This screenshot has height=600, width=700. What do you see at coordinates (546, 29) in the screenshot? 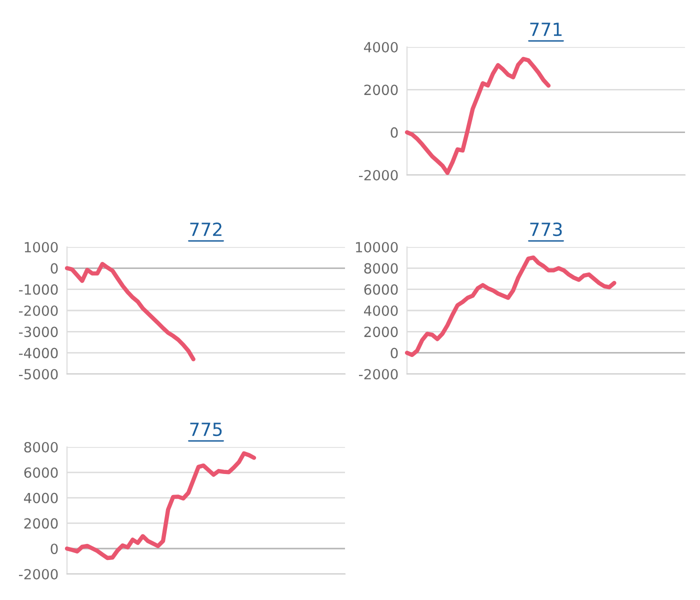
I see `chart-title: 771` at bounding box center [546, 29].